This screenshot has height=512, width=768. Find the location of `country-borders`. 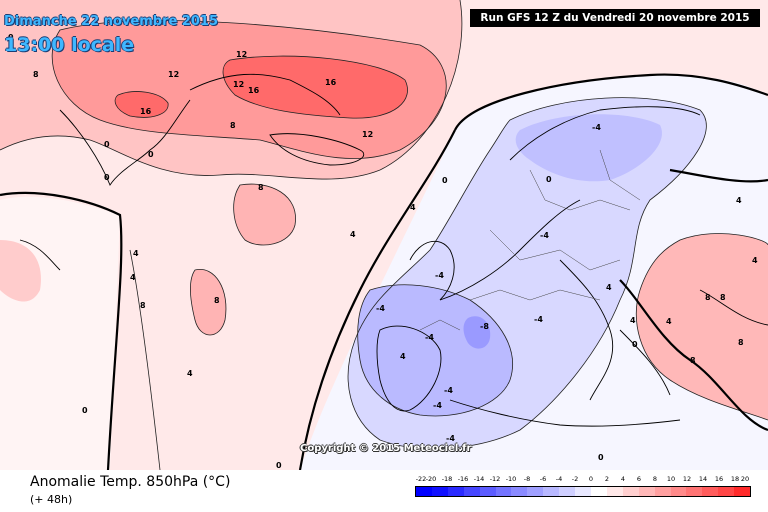

country-borders is located at coordinates (530, 240).